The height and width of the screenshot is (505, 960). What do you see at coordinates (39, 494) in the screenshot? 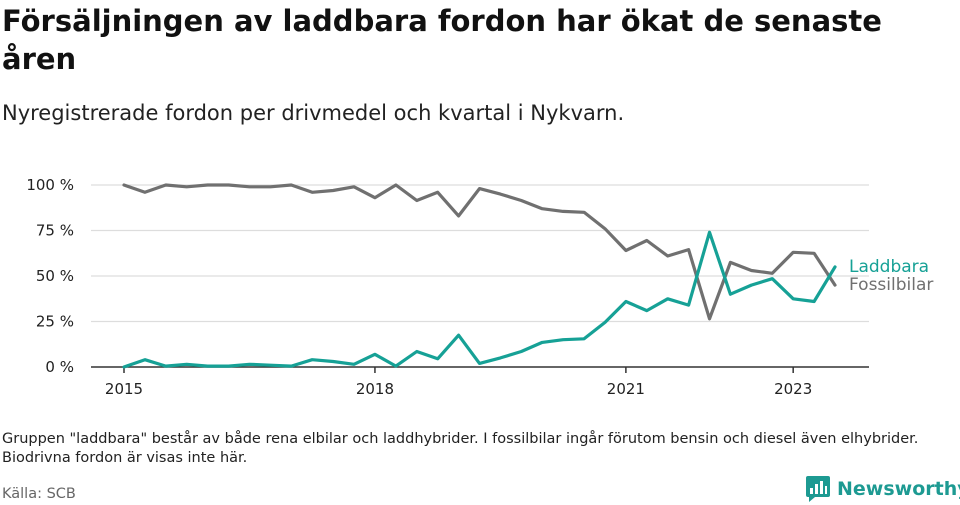
I see `source-label: Källa: SCB` at bounding box center [39, 494].